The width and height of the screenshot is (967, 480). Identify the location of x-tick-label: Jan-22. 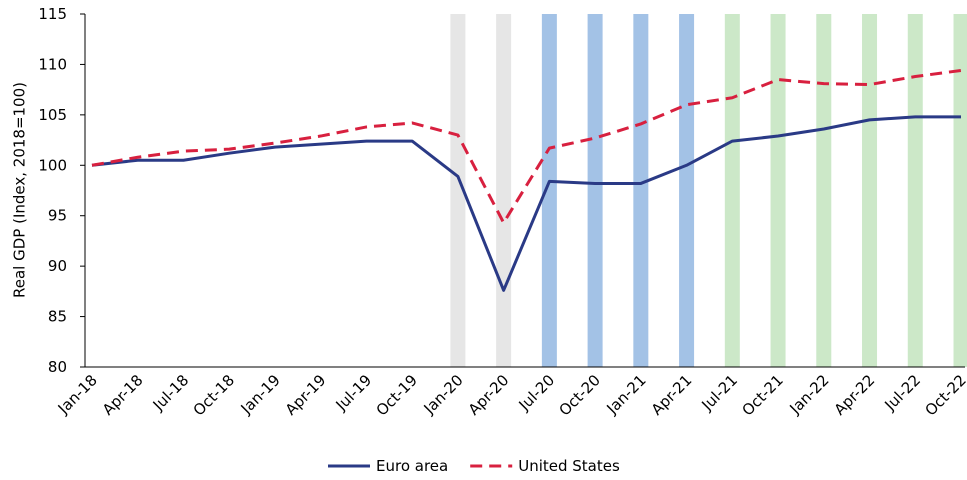
(809, 394).